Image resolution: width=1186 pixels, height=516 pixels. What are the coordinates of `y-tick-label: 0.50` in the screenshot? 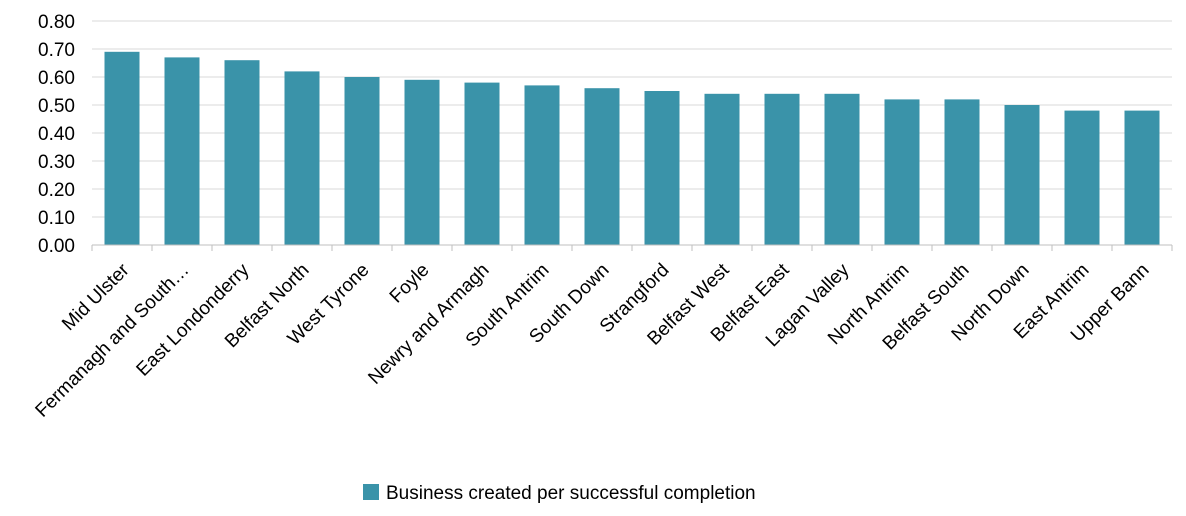 It's located at (56, 106).